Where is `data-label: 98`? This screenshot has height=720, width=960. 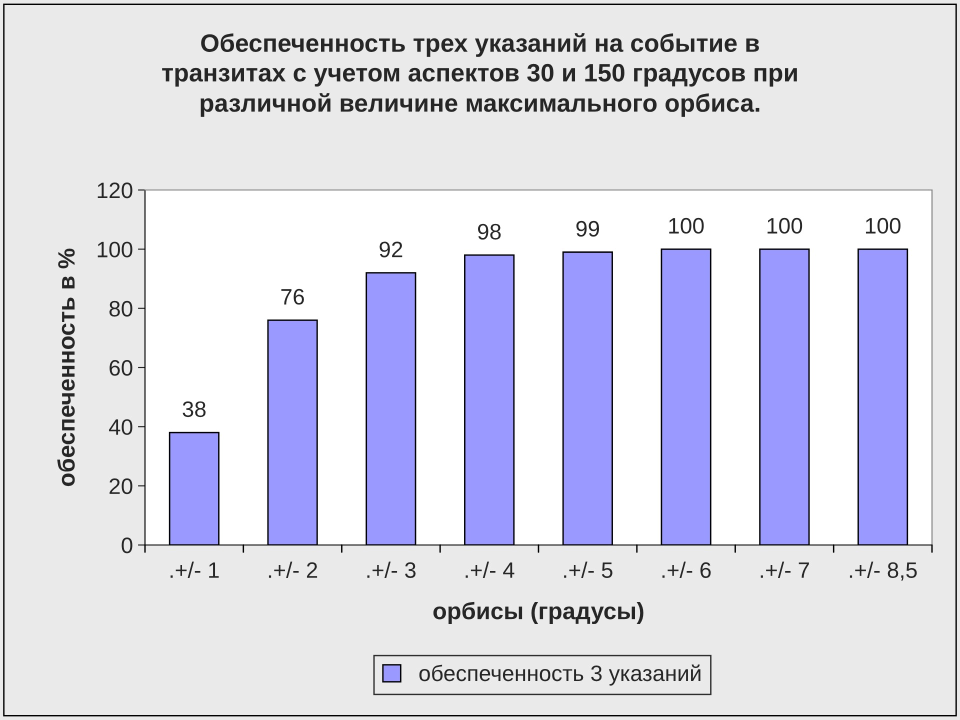 data-label: 98 is located at coordinates (489, 232).